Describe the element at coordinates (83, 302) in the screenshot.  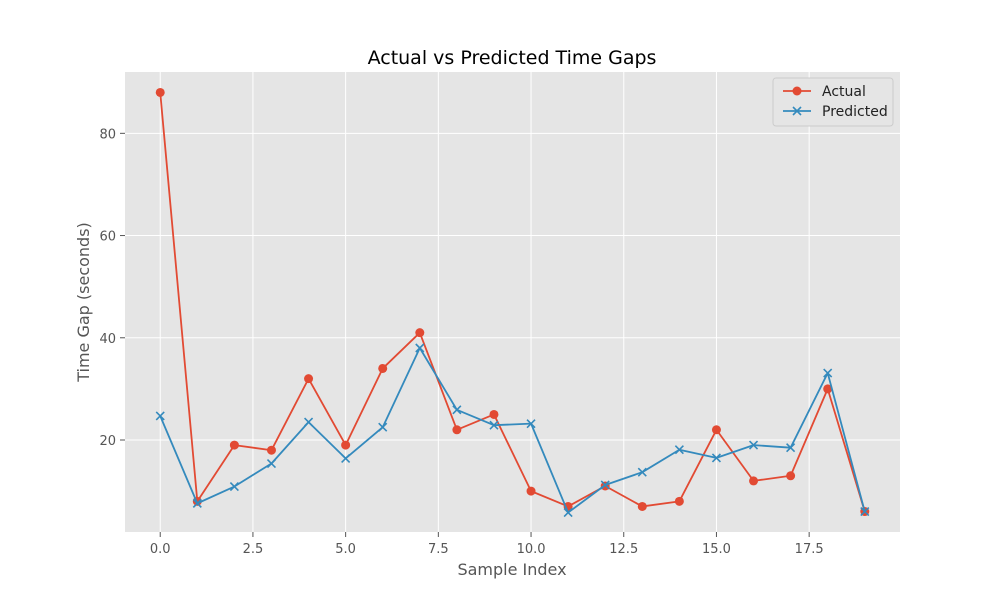
I see `y-axis-label: Time Gap (seconds)` at that location.